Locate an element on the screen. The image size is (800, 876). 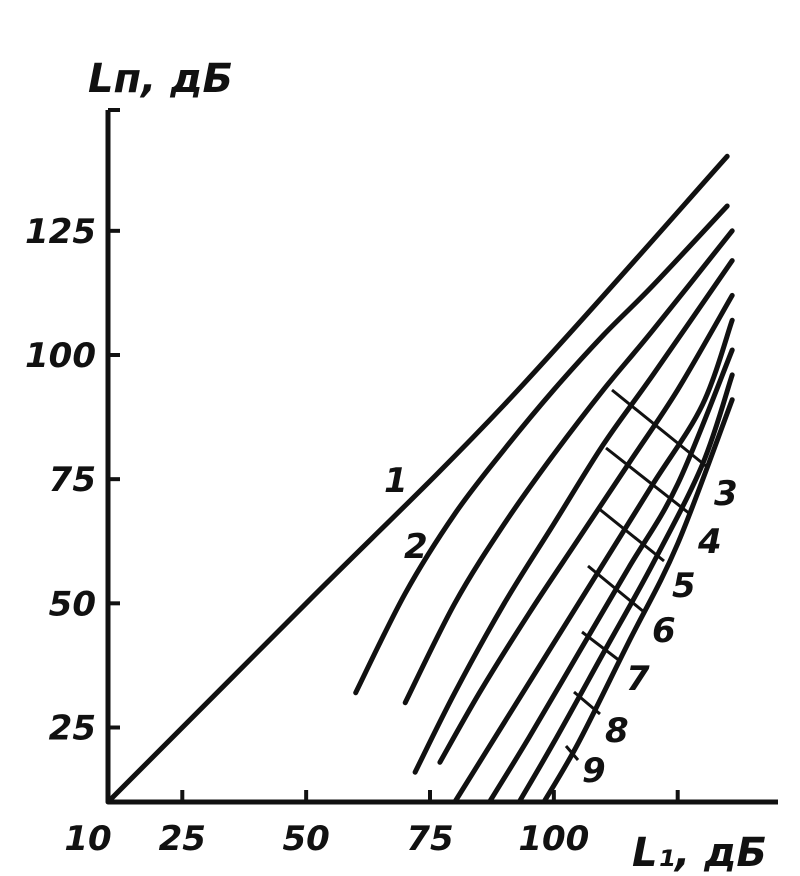
x-tick-label: 25 is located at coordinates (182, 839).